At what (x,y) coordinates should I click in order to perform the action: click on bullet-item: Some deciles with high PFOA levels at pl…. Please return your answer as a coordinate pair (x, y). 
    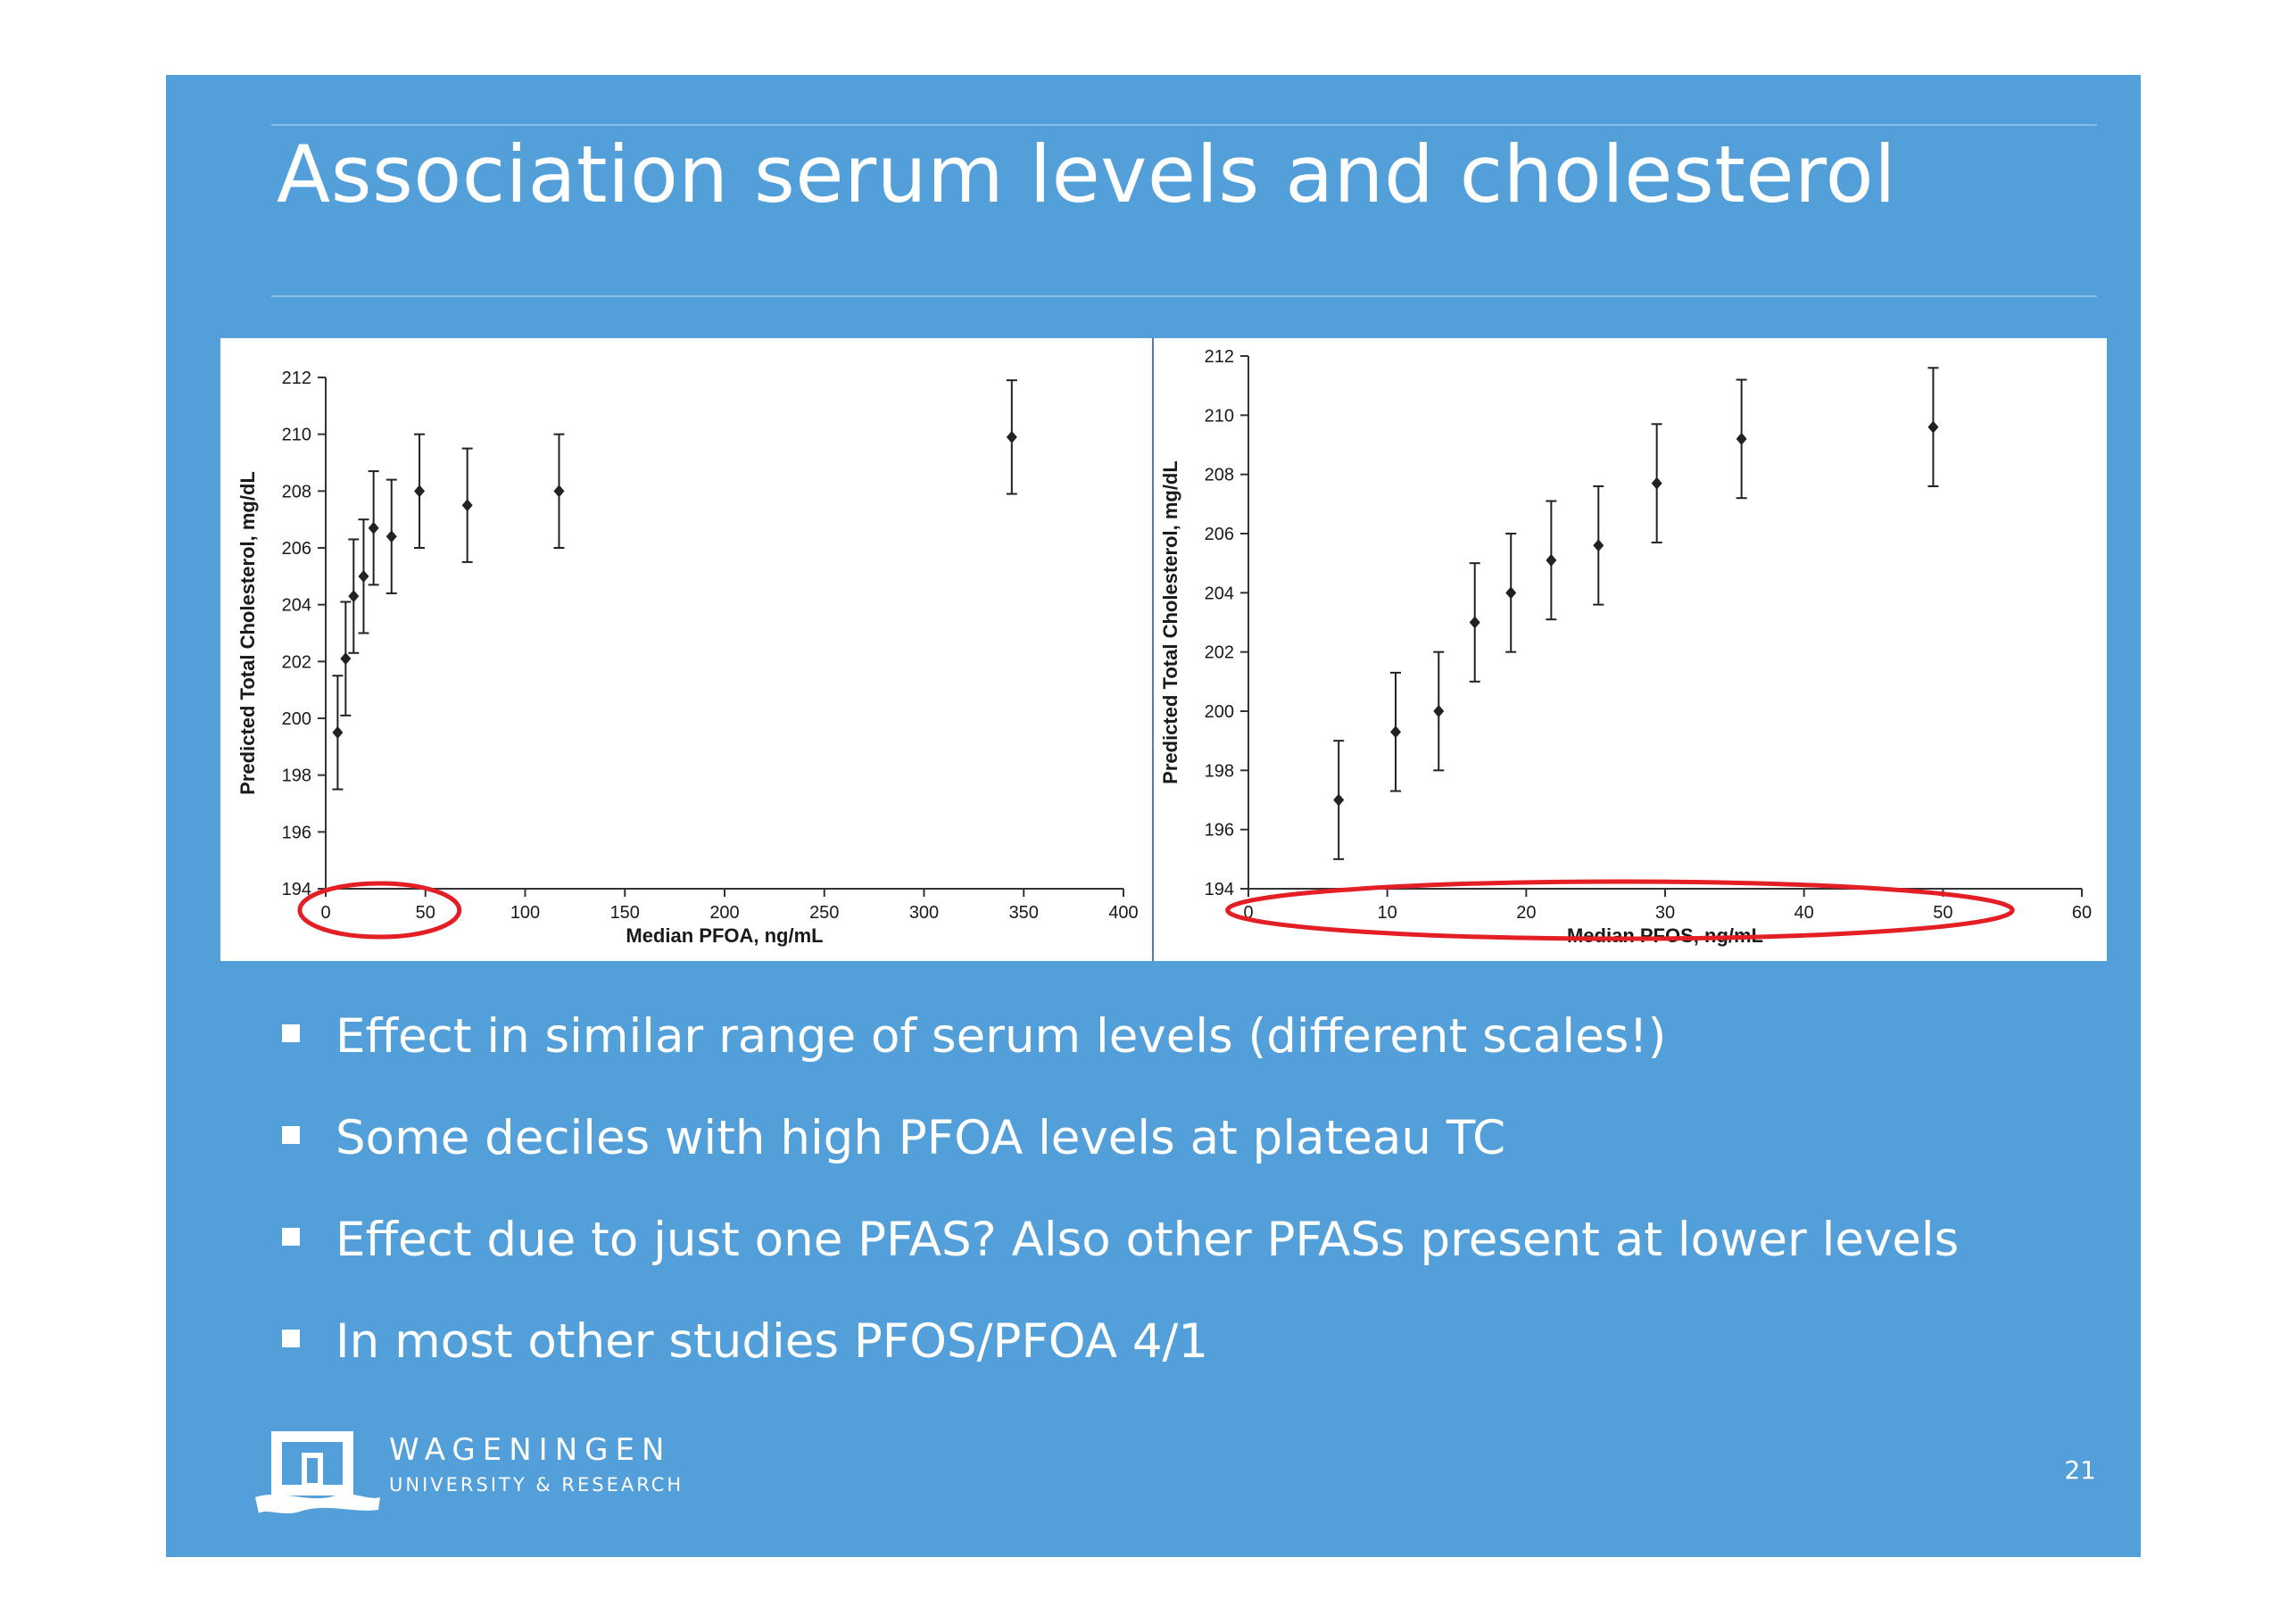
    Looking at the image, I should click on (1120, 1160).